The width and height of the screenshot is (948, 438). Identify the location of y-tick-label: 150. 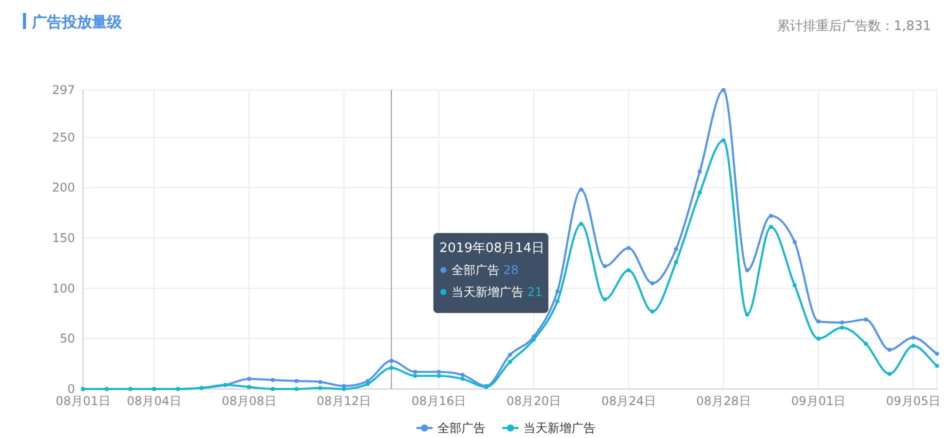
(63, 237).